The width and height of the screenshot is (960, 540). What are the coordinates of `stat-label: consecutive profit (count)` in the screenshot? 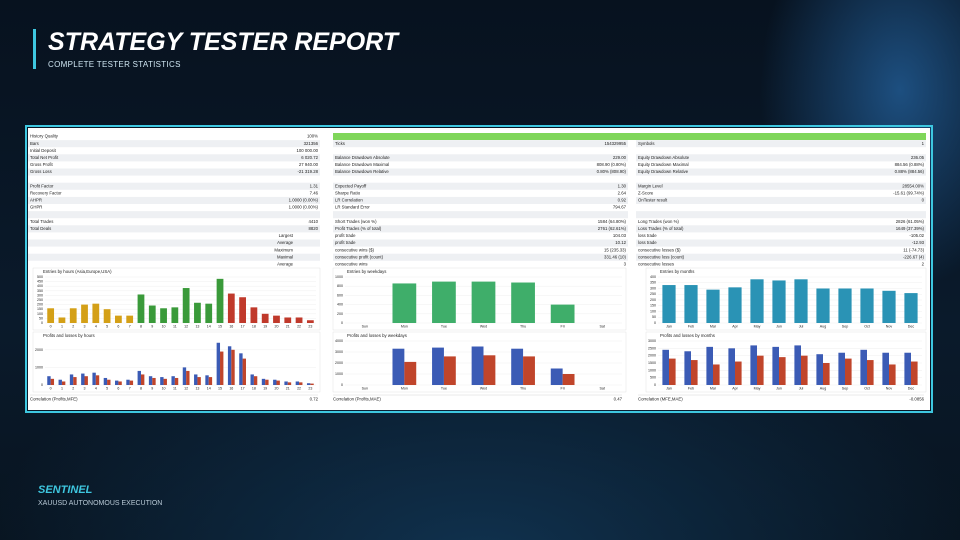 It's located at (359, 256).